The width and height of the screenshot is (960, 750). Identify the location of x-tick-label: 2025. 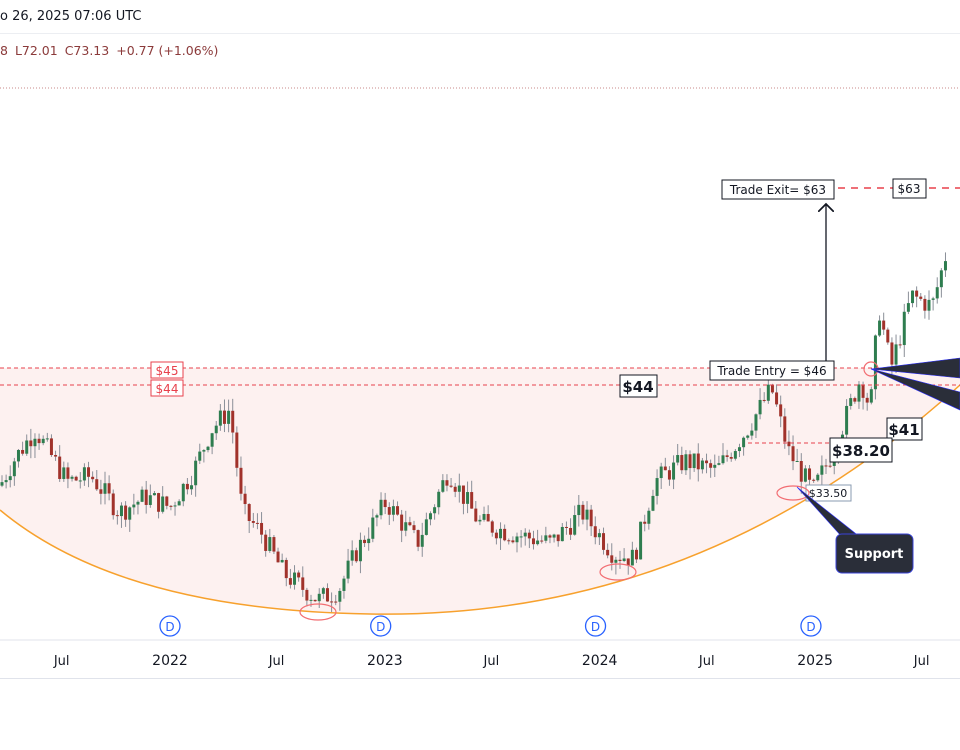
(815, 661).